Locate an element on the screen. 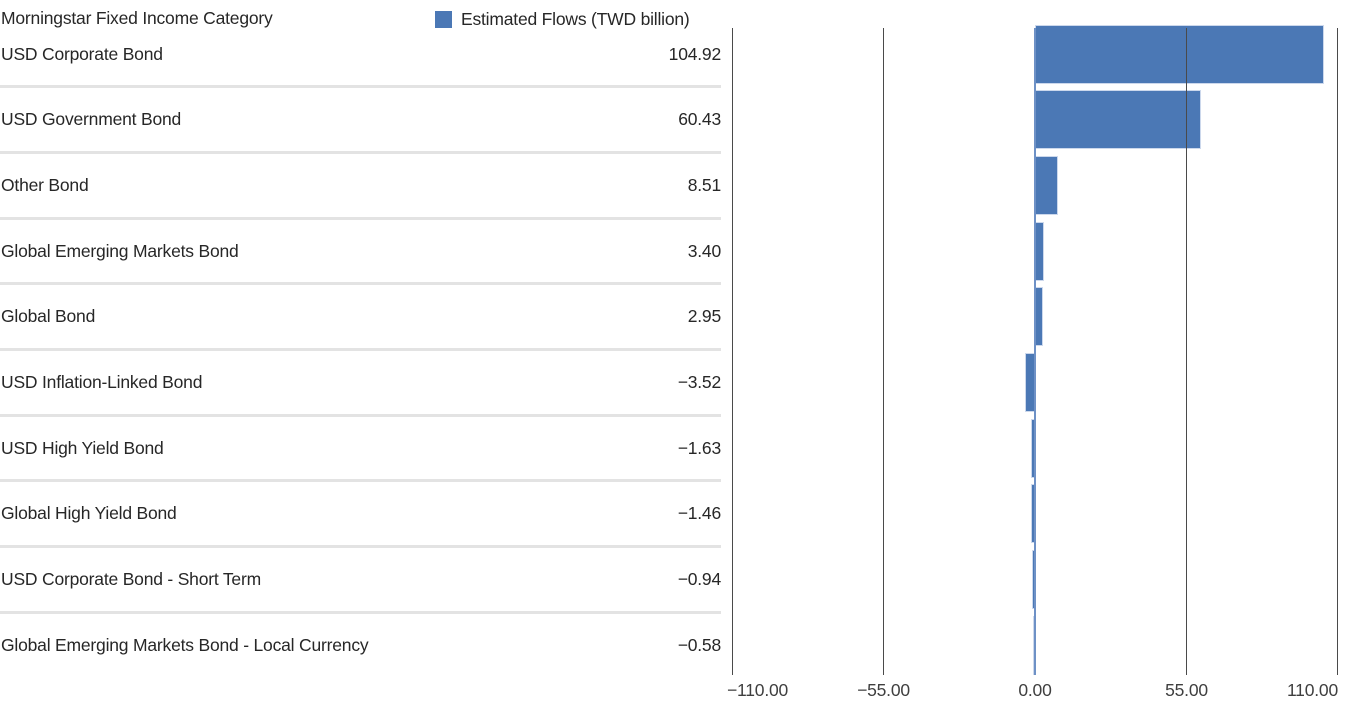 This screenshot has width=1345, height=717. table-row: USD Government Bond 60.43 is located at coordinates (360, 120).